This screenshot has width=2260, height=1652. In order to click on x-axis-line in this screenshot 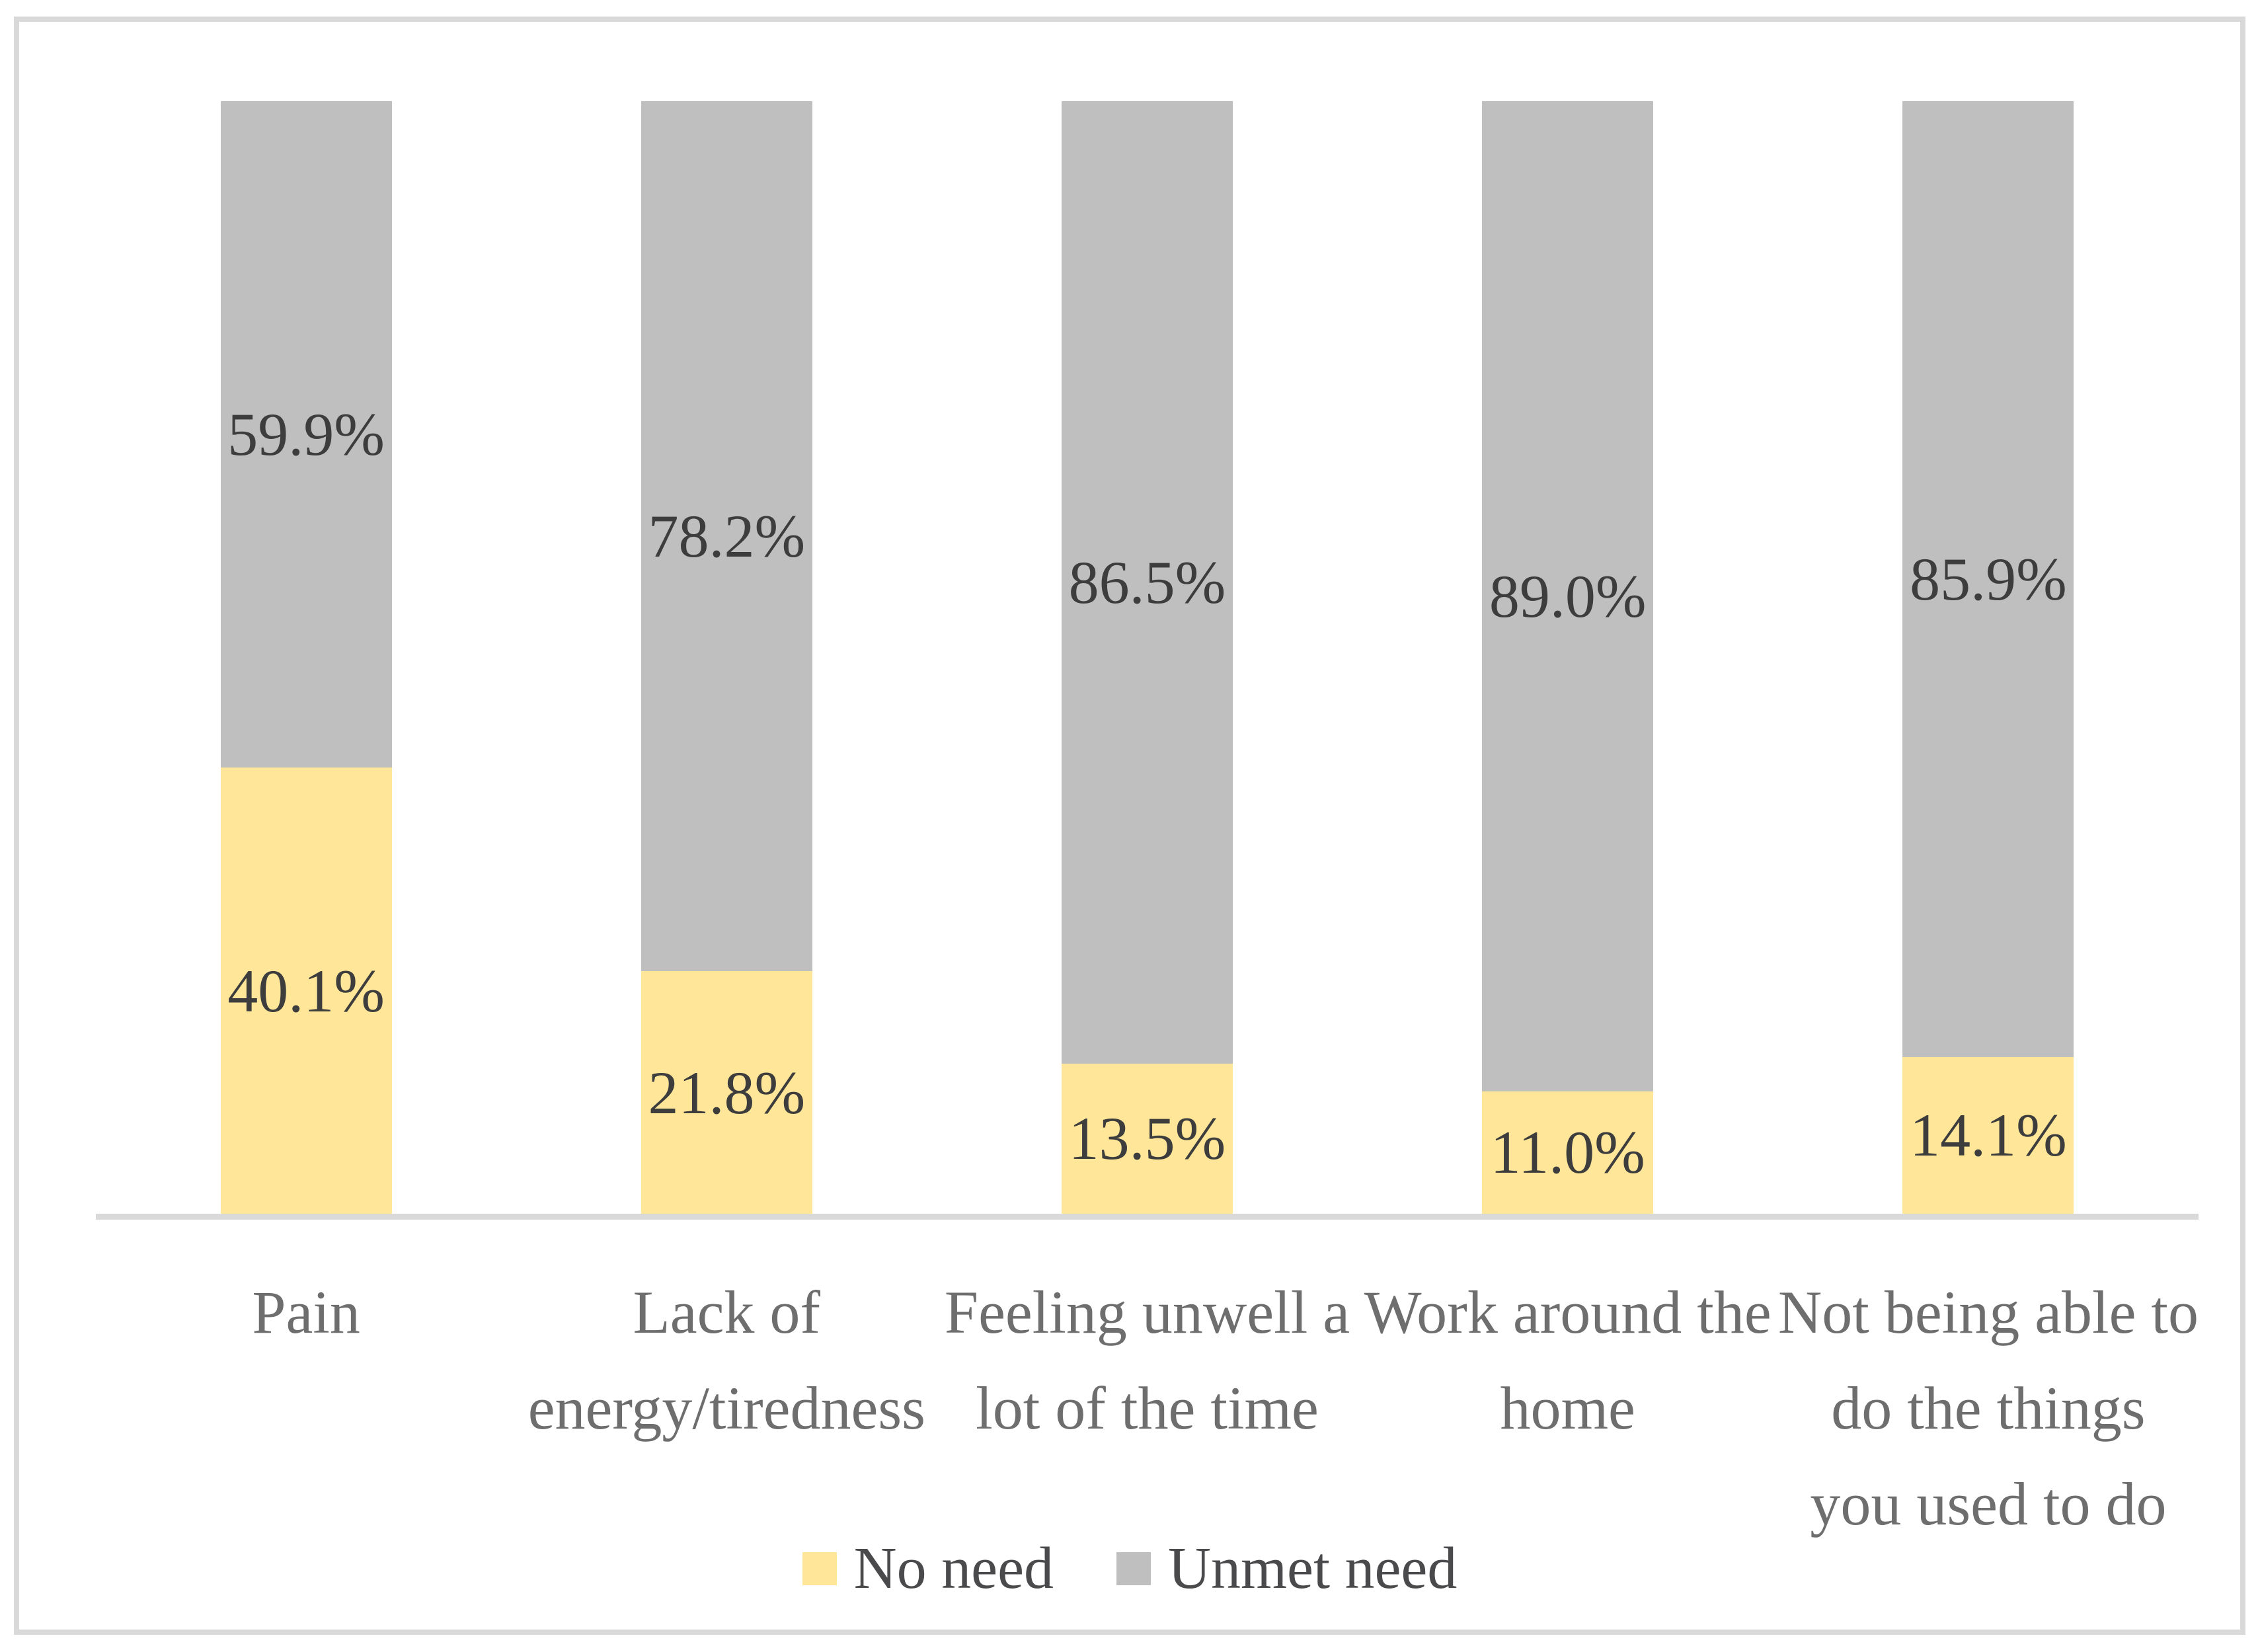, I will do `click(1147, 1217)`.